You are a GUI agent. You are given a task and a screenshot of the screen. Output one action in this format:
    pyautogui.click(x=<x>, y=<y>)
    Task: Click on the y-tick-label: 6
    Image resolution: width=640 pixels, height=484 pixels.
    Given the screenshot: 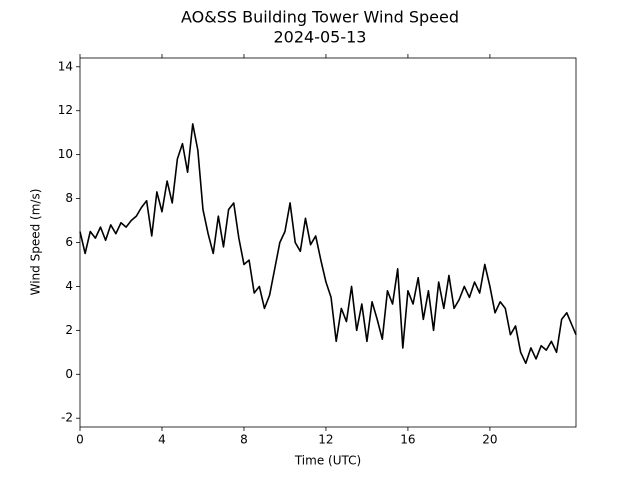 What is the action you would take?
    pyautogui.click(x=69, y=242)
    